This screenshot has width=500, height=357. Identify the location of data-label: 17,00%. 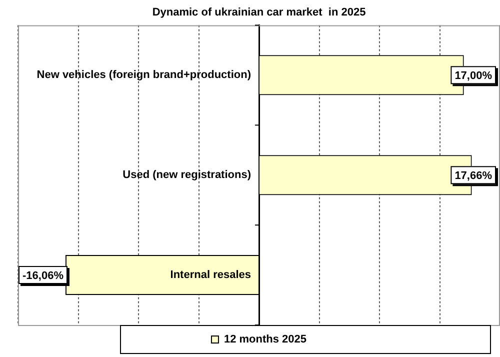
(473, 76).